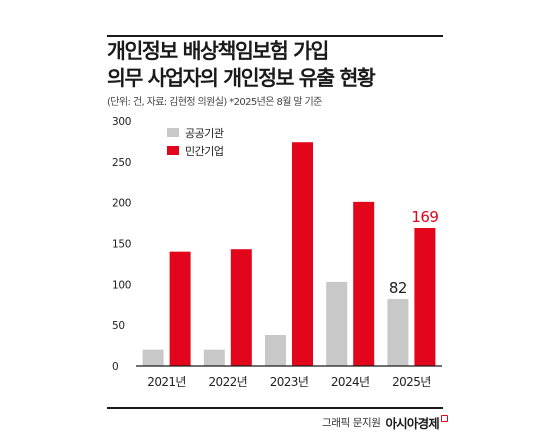 The height and width of the screenshot is (440, 550). I want to click on credit: 그래픽 문지원 아시아경제, so click(385, 422).